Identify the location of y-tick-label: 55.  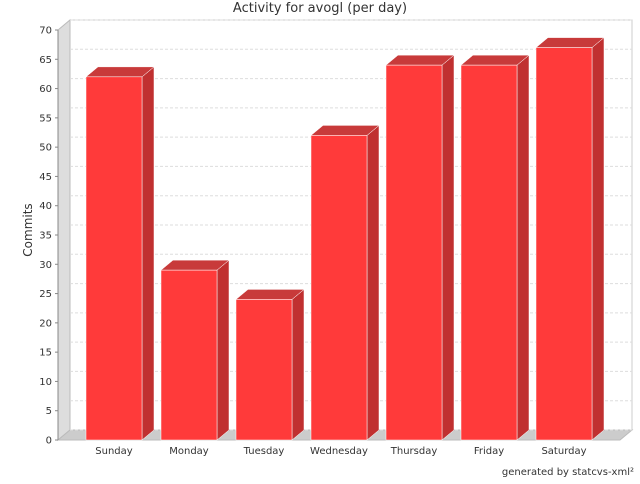
(45, 118).